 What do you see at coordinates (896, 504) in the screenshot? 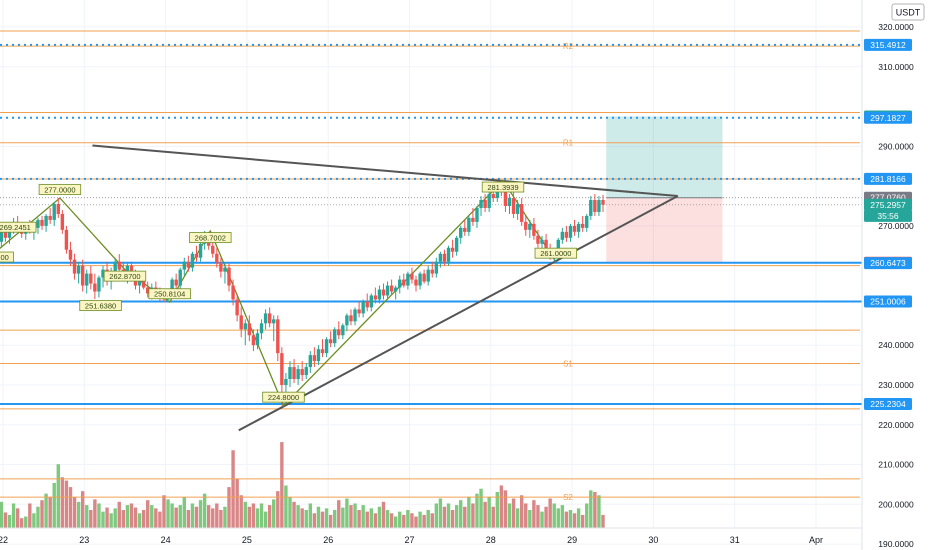
I see `price-tick-label: 200.0000` at bounding box center [896, 504].